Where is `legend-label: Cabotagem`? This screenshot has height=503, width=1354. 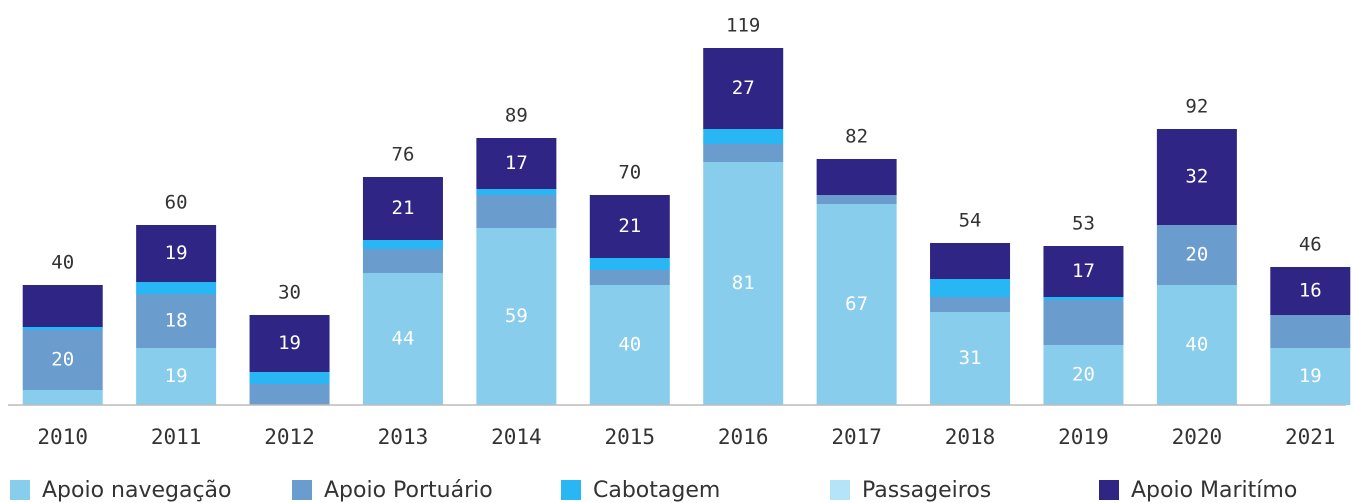
legend-label: Cabotagem is located at coordinates (656, 490).